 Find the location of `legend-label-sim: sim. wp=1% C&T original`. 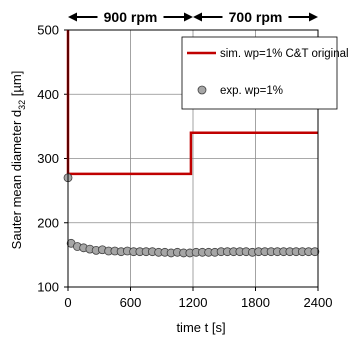

legend-label-sim: sim. wp=1% C&T original is located at coordinates (284, 54).